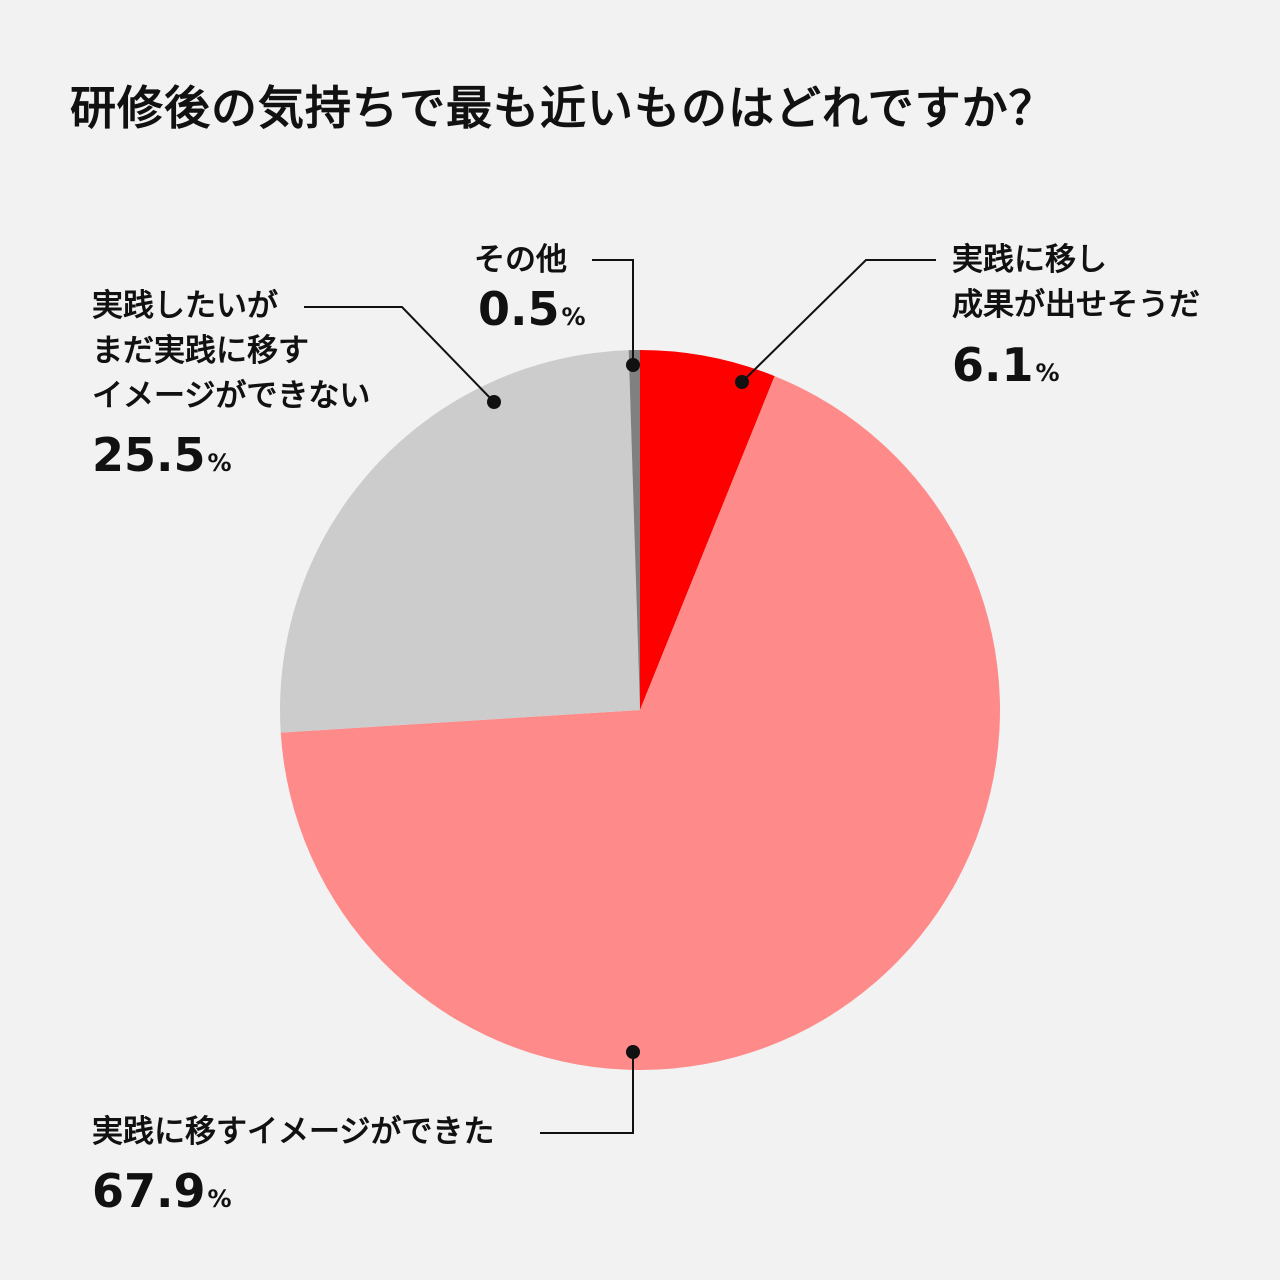 This screenshot has width=1280, height=1280. What do you see at coordinates (563, 108) in the screenshot?
I see `chart-title: 研修後の気持ちで最も近いものはどれですか？` at bounding box center [563, 108].